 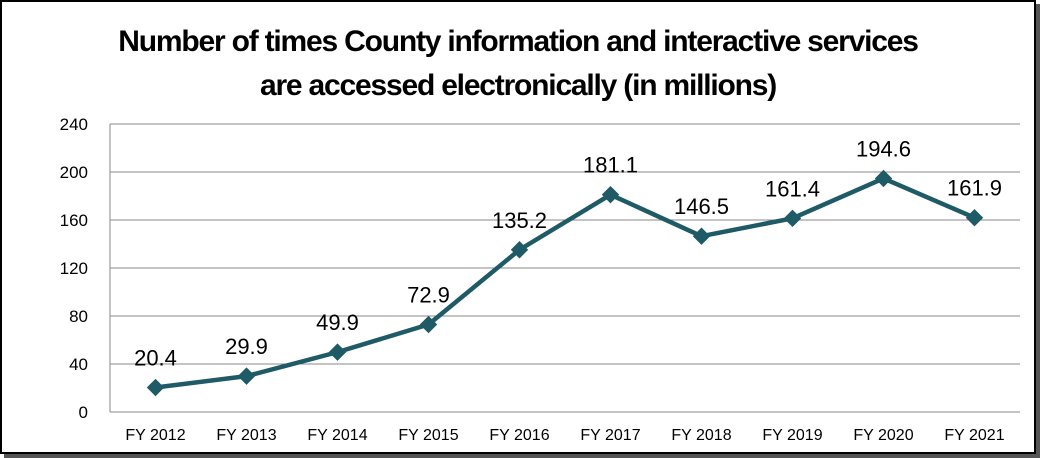 What do you see at coordinates (246, 346) in the screenshot?
I see `data-label: 29.9` at bounding box center [246, 346].